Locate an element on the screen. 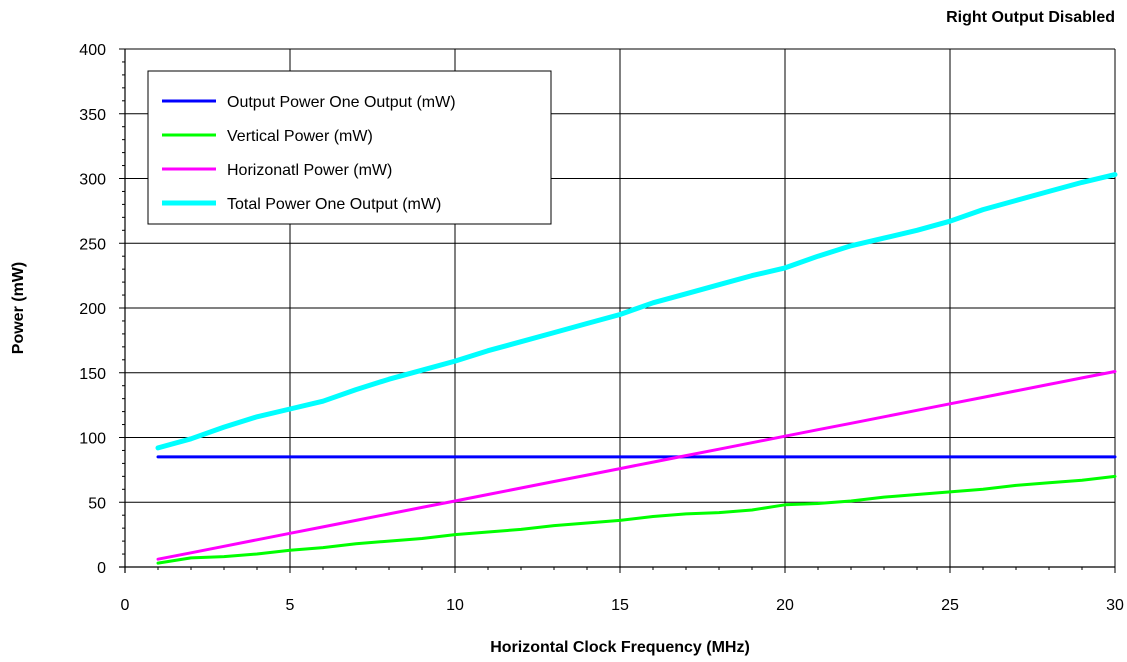  y-tick-label: 250 is located at coordinates (92, 244).